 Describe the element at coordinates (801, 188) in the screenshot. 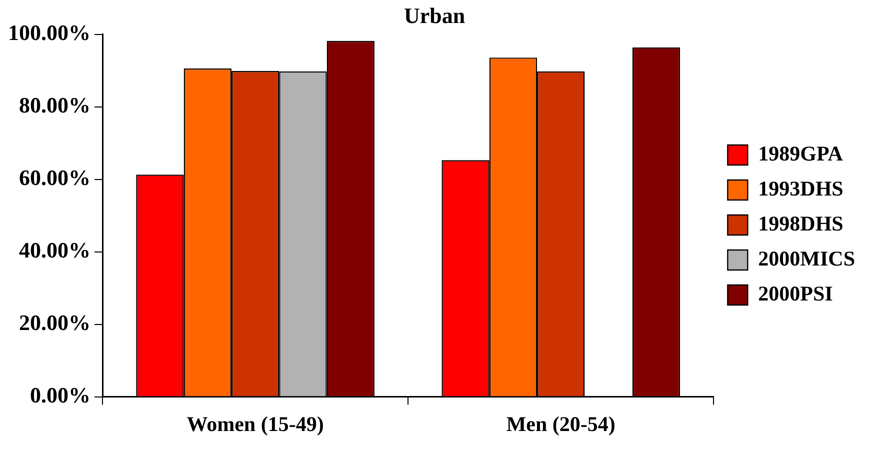

I see `legend-label: 1993DHS` at that location.